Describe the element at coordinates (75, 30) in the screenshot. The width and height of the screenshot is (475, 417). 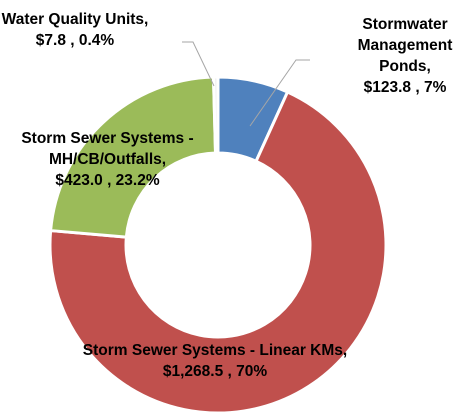
I see `data-label: Water Quality Units, $7.8 , 0.4%` at that location.